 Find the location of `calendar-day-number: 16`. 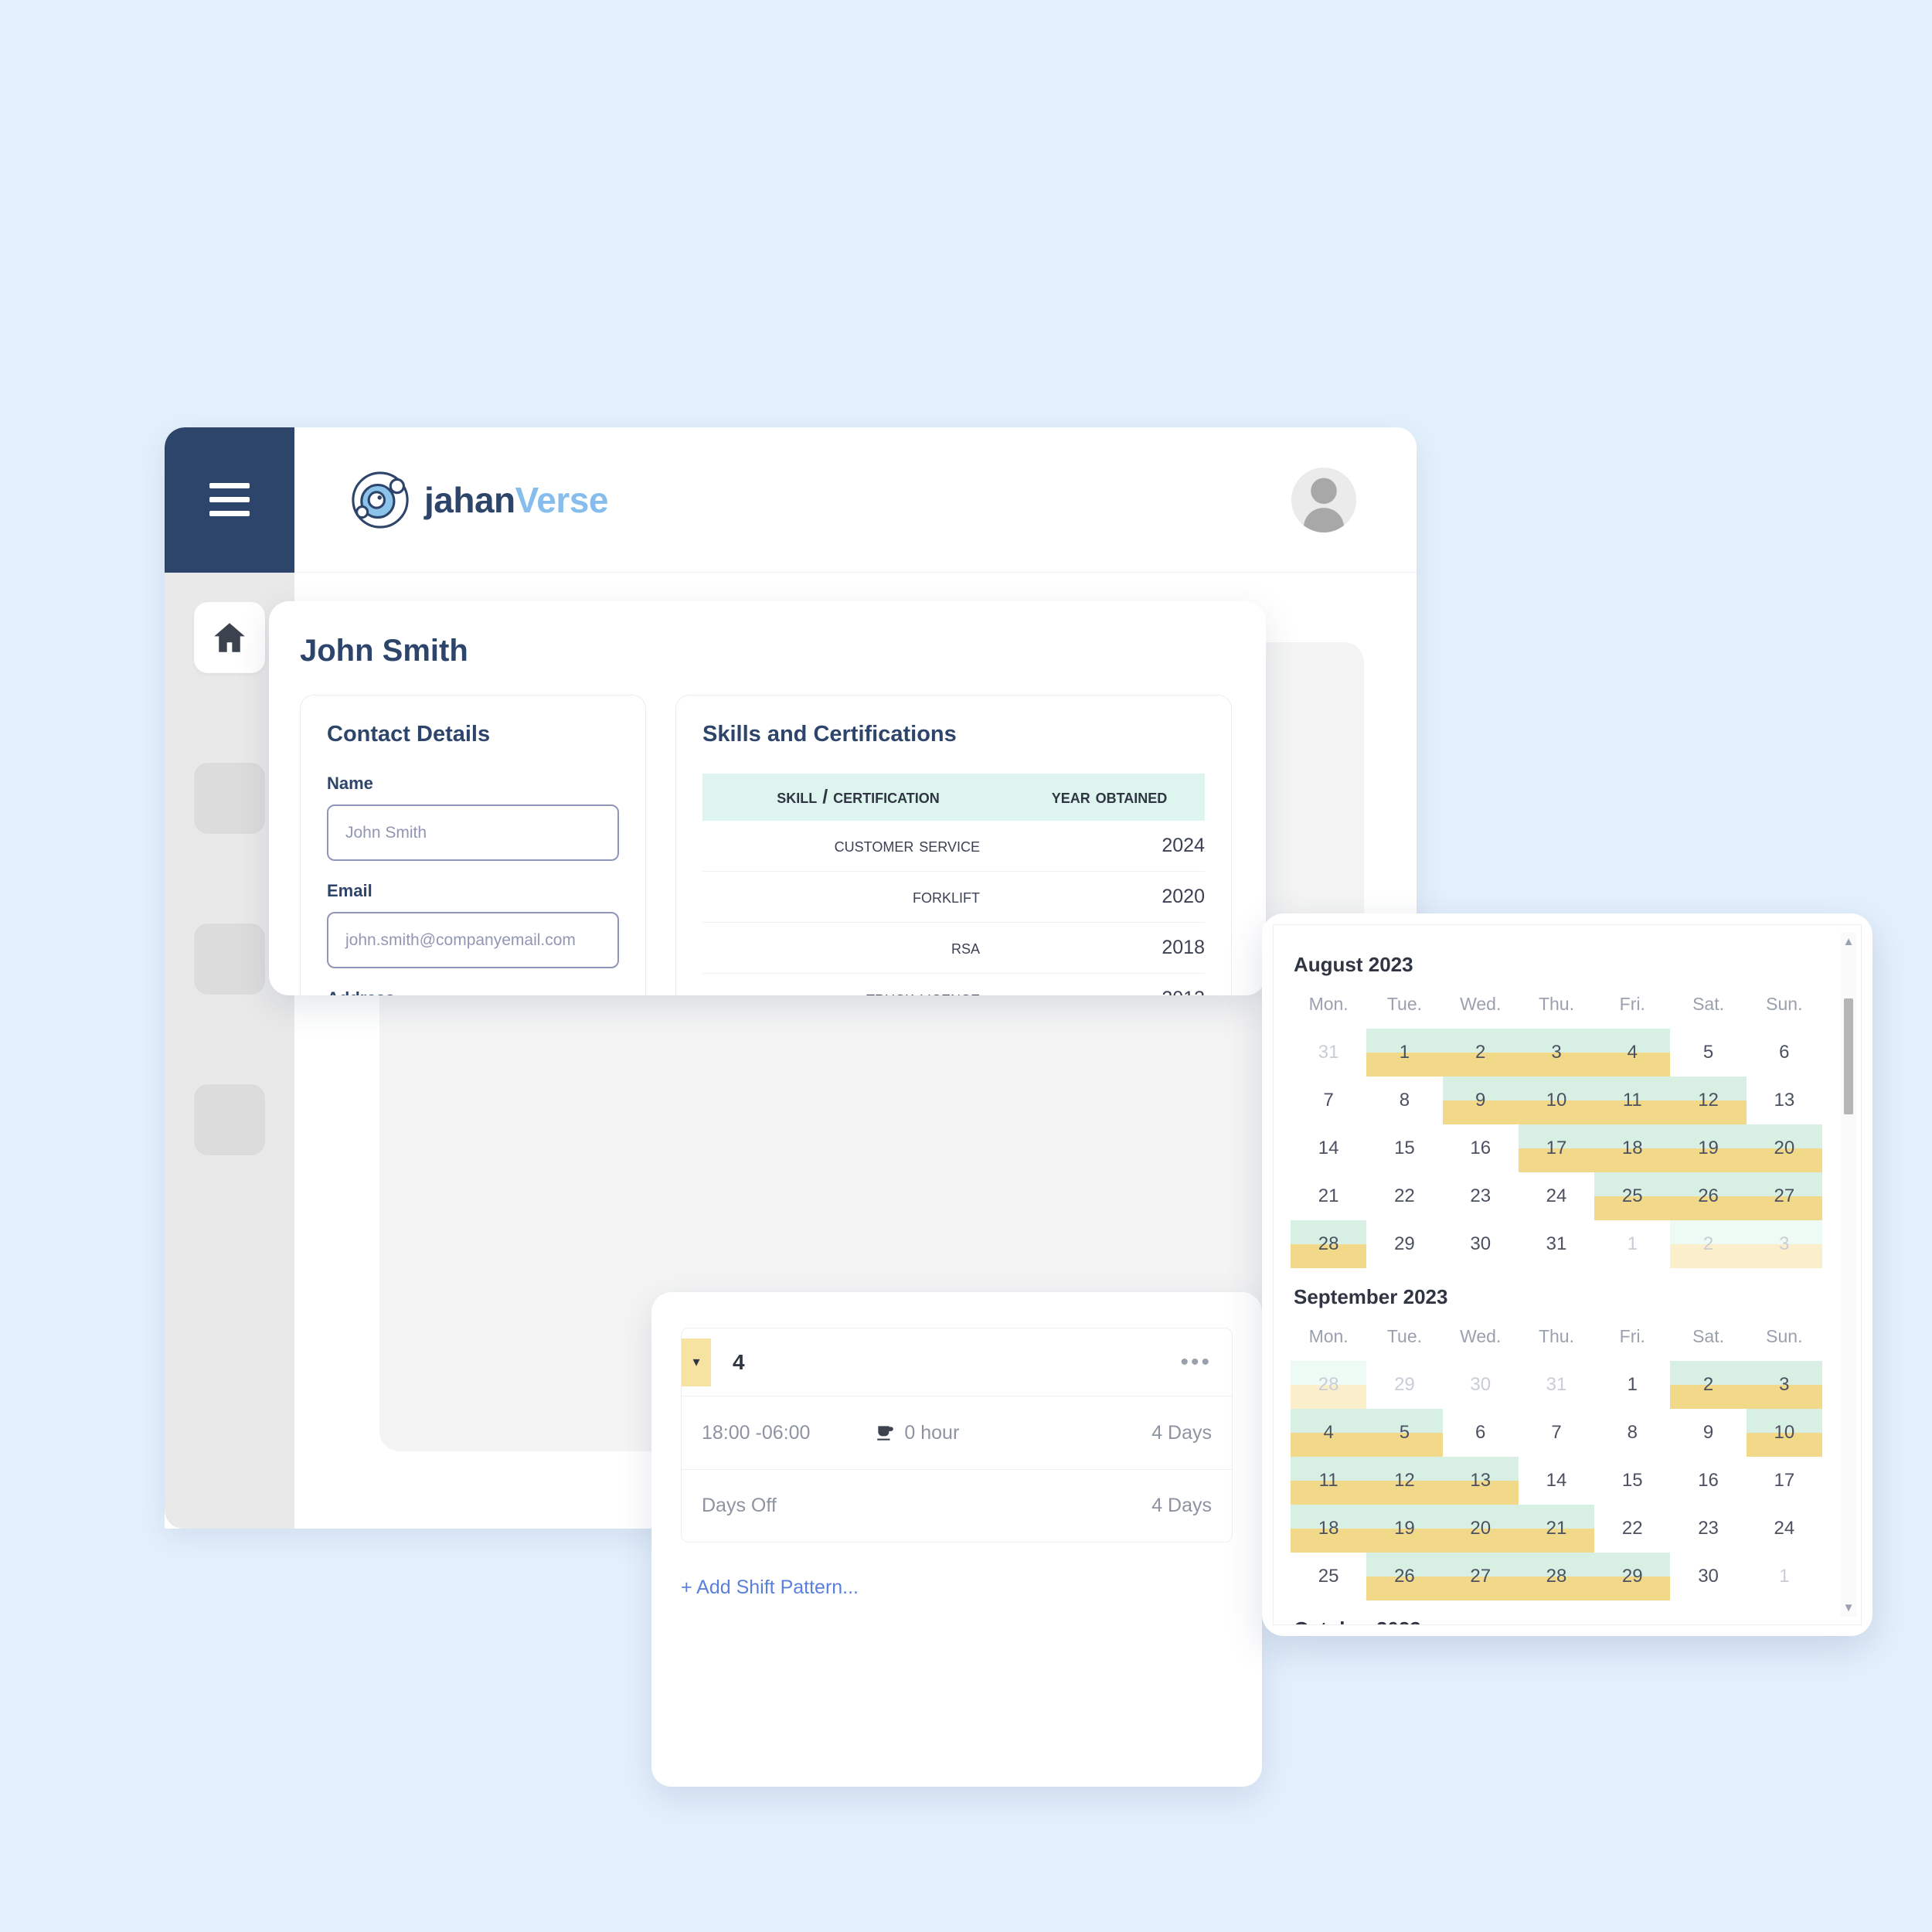

calendar-day-number: 16 is located at coordinates (1709, 1481).